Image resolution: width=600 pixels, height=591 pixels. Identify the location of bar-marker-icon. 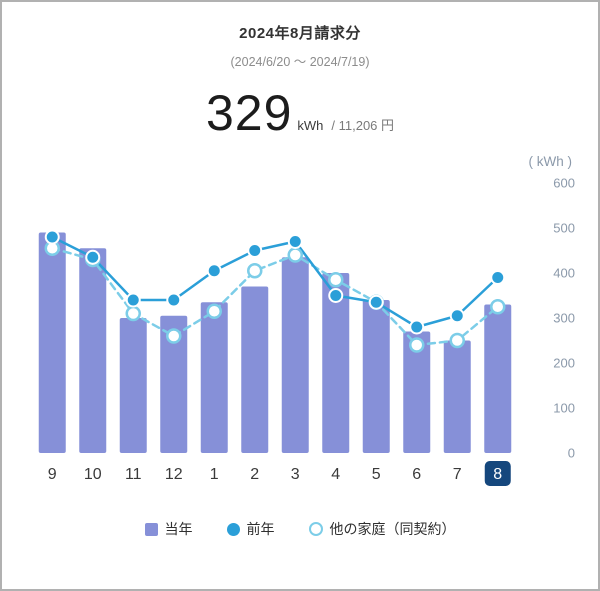
(151, 529).